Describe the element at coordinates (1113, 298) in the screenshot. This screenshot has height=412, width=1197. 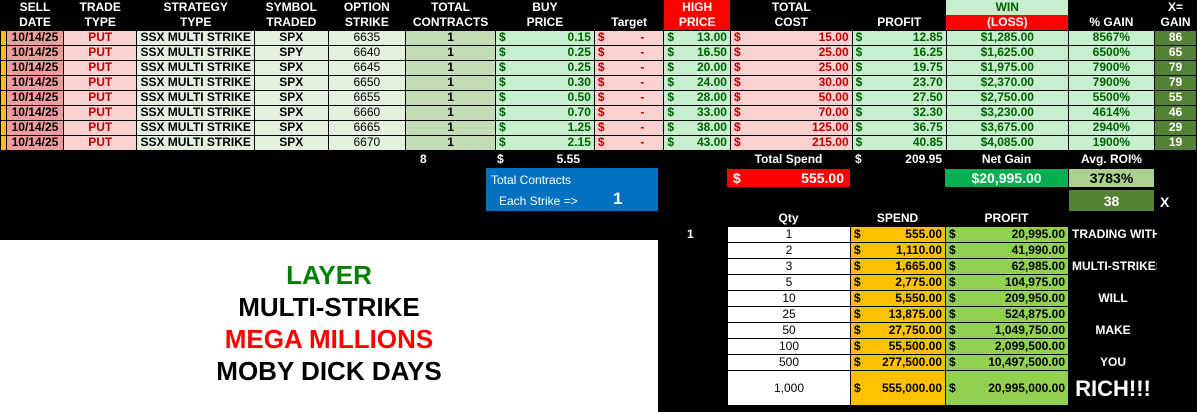
I see `motto-text: WILL` at that location.